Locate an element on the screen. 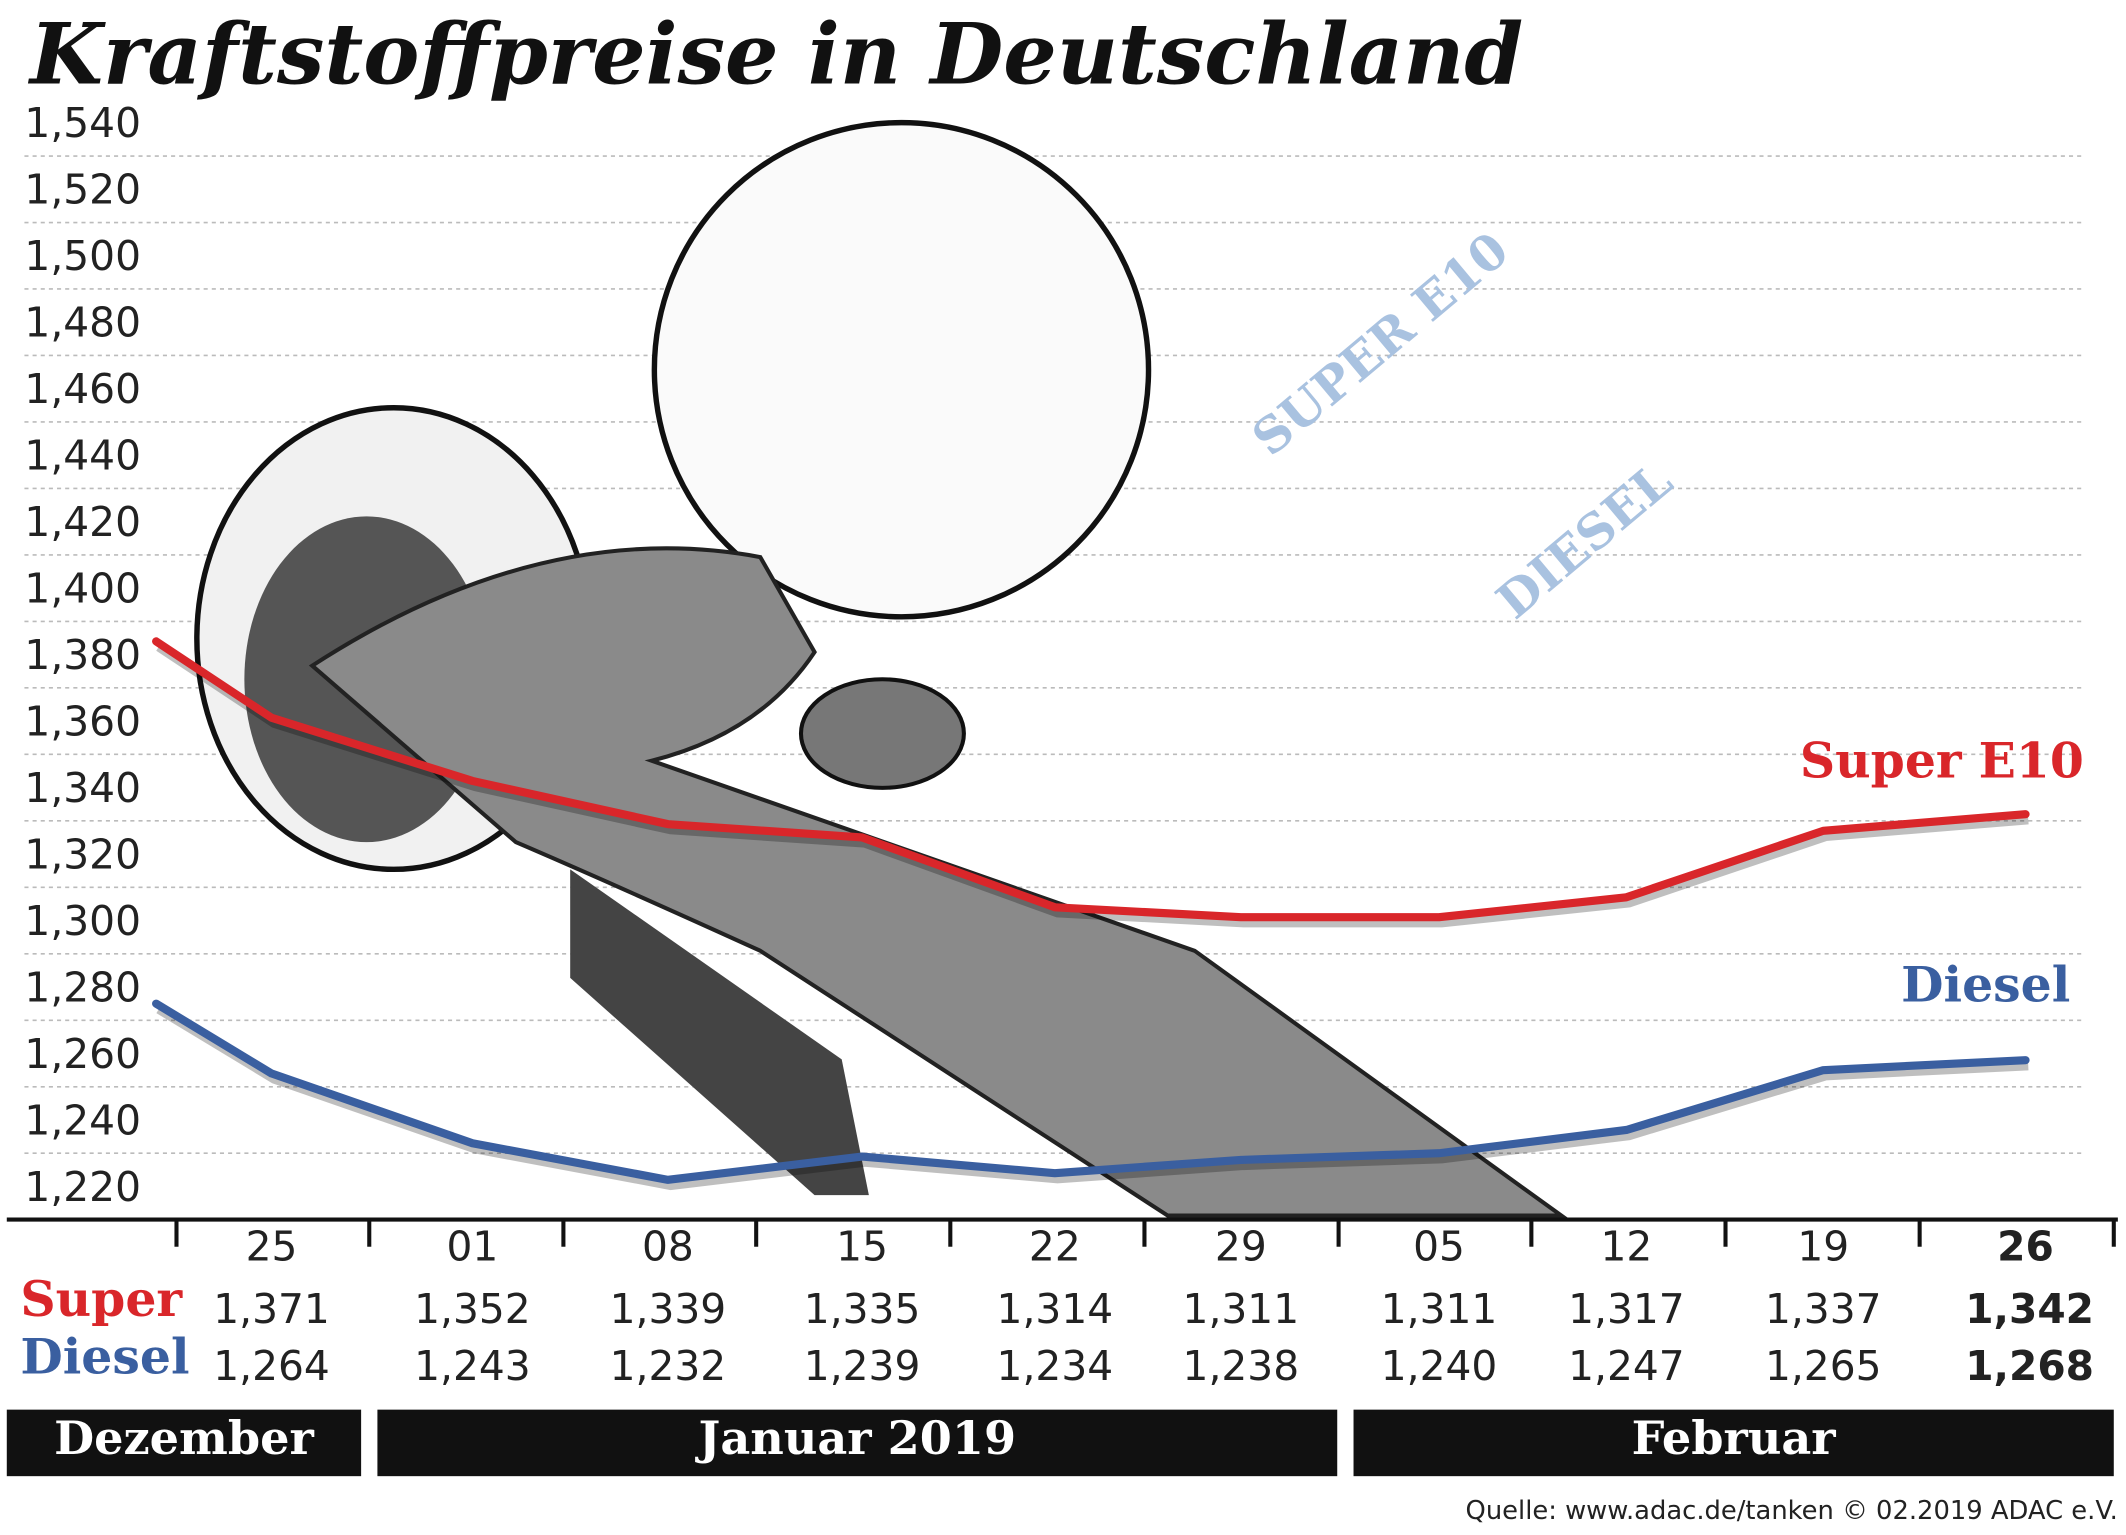  y-tick-label: 1,420 is located at coordinates (82, 522).